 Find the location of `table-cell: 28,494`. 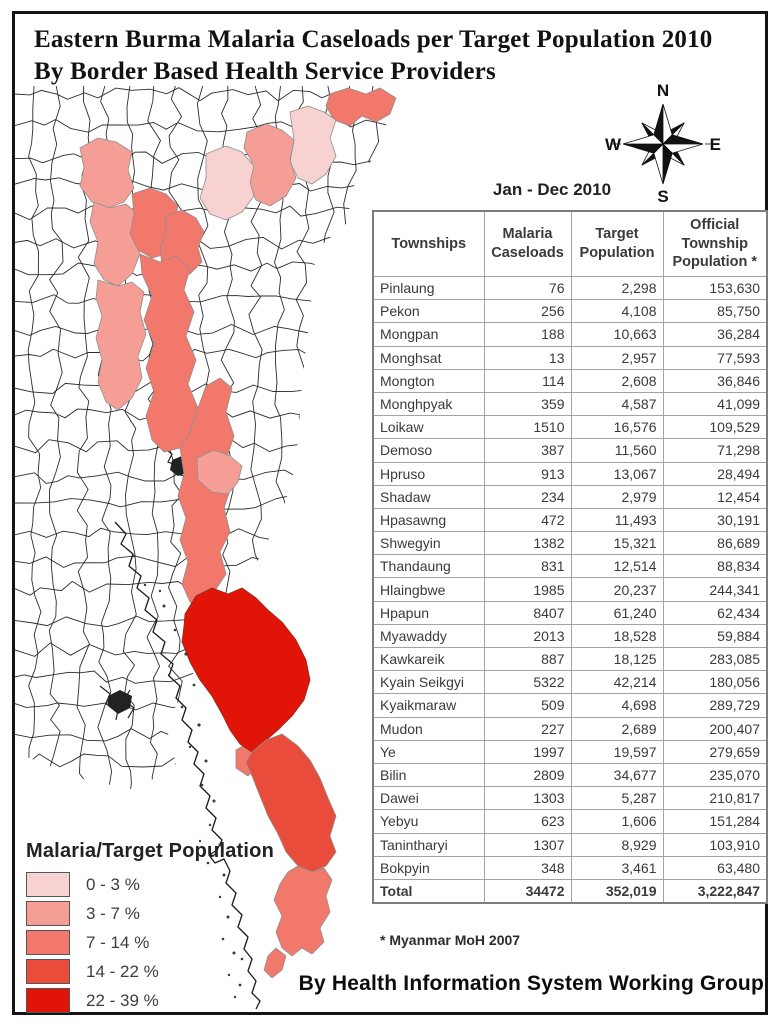

table-cell: 28,494 is located at coordinates (715, 473).